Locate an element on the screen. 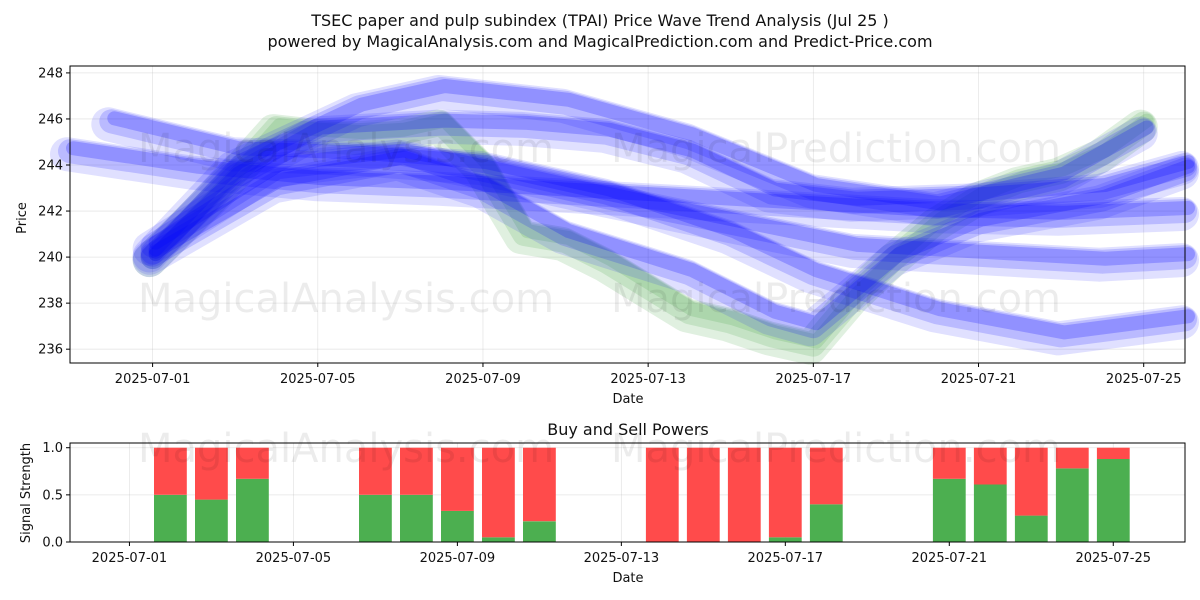  signal-x-tick-label: 2025-07-01 is located at coordinates (130, 558).